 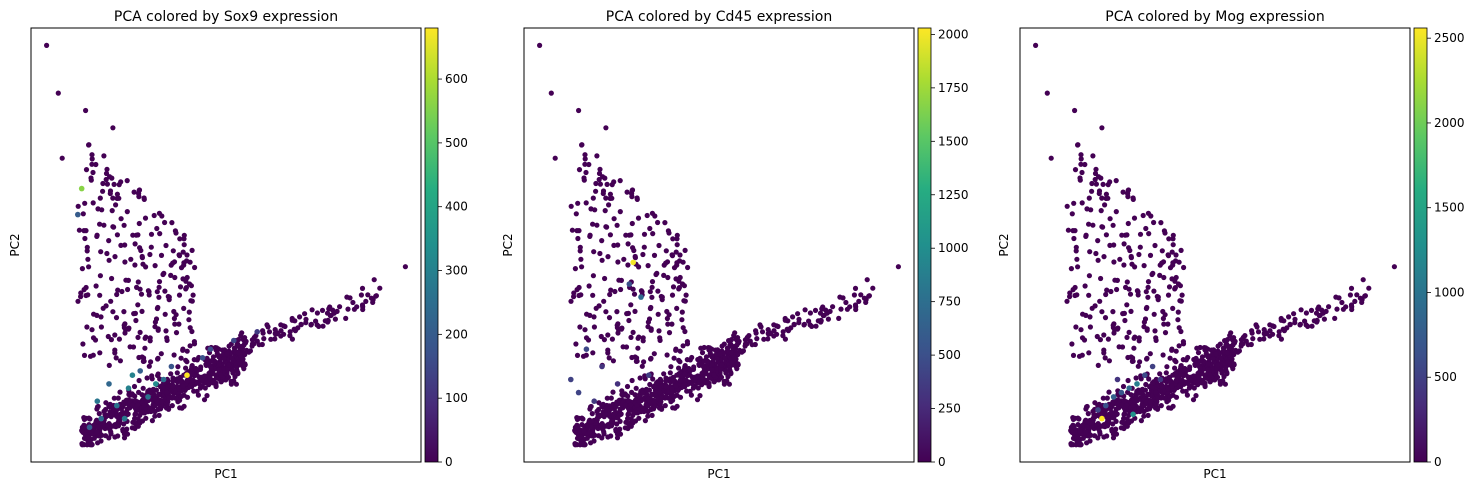 What do you see at coordinates (456, 79) in the screenshot?
I see `colorbar-tick-label: 600` at bounding box center [456, 79].